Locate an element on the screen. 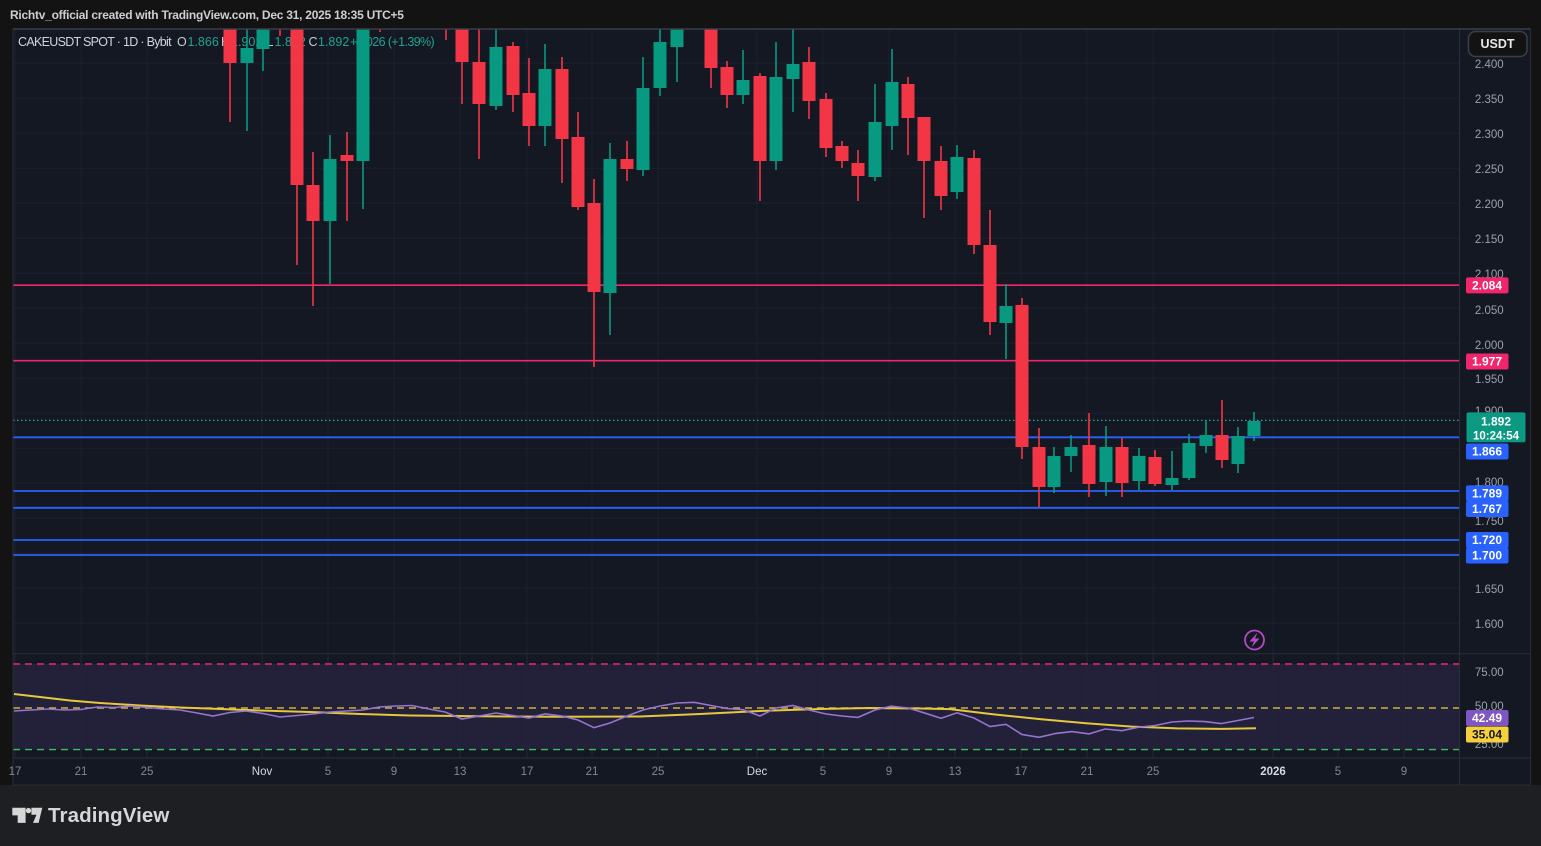 The height and width of the screenshot is (846, 1541). svg-text: USDT is located at coordinates (1497, 44).